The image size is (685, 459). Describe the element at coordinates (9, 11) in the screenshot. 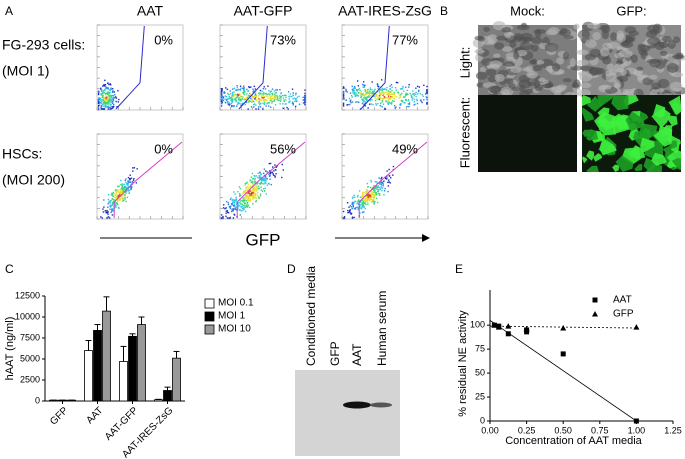

I see `panel-label: A` at that location.